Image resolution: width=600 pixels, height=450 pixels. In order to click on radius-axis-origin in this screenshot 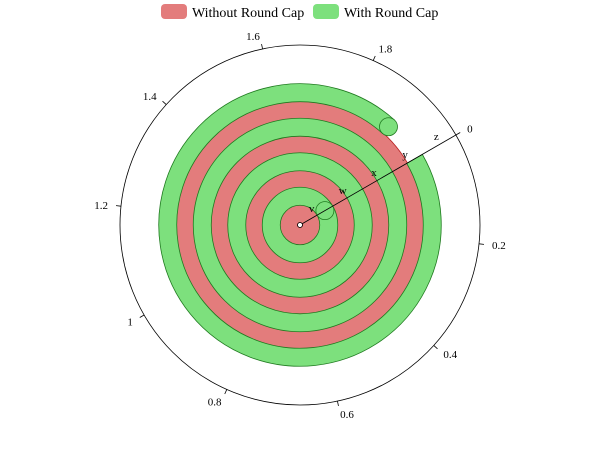, I will do `click(300, 225)`.